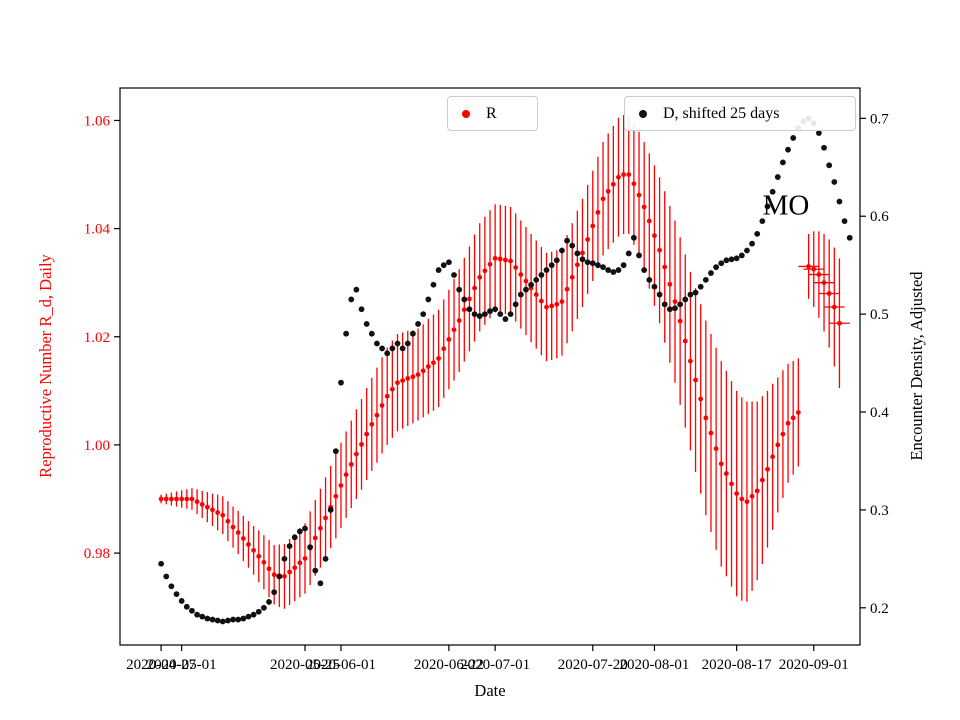 This screenshot has width=960, height=720. Describe the element at coordinates (721, 113) in the screenshot. I see `legend-d-label: D, shifted 25 days` at that location.